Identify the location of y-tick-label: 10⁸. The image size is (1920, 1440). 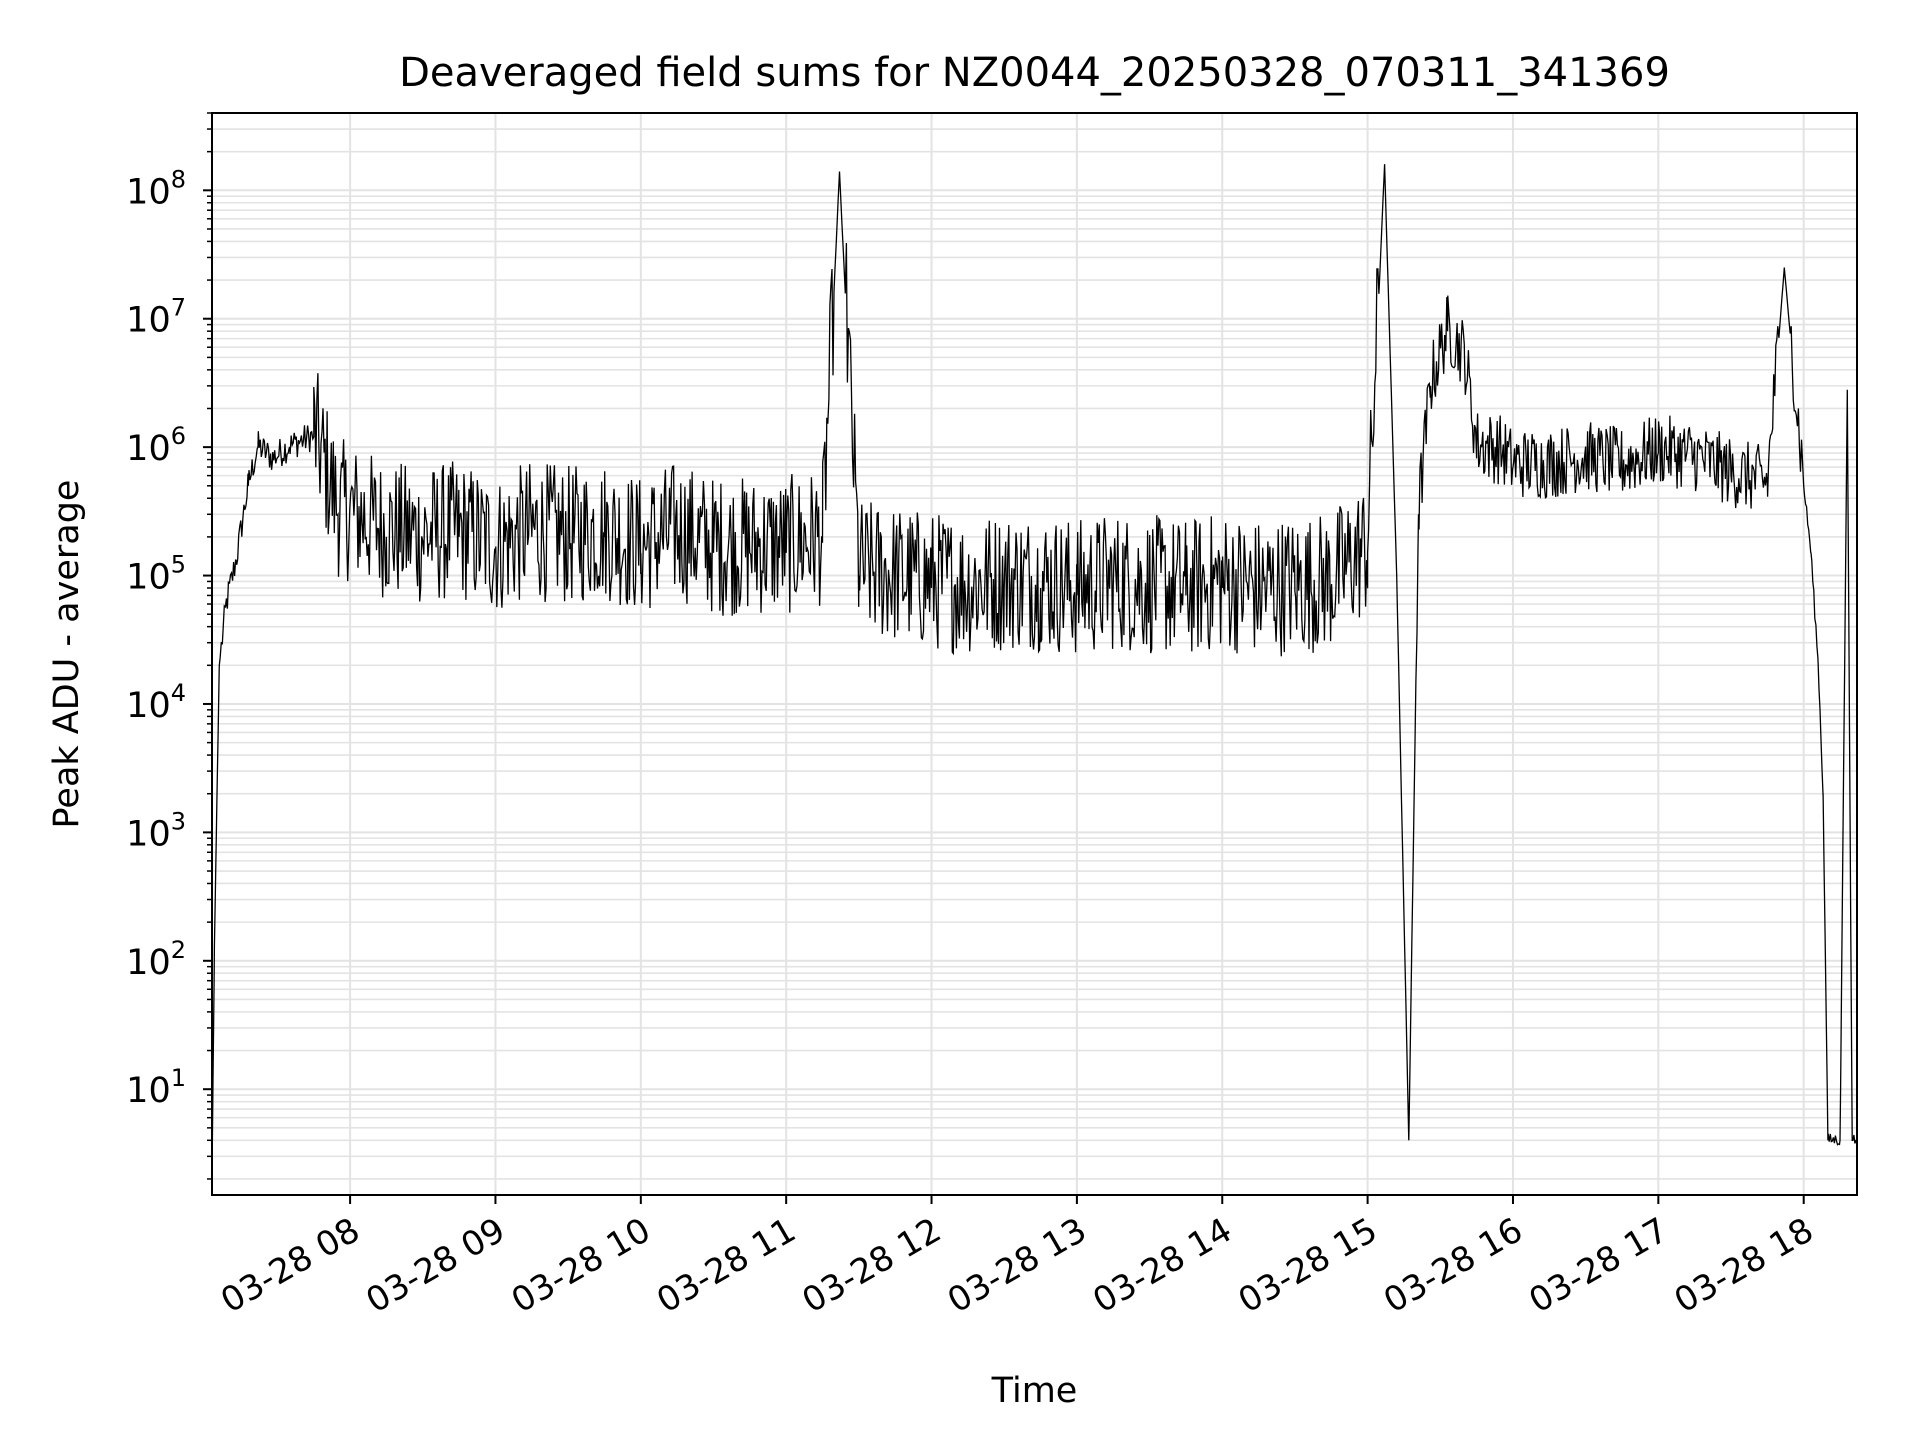
(156, 188).